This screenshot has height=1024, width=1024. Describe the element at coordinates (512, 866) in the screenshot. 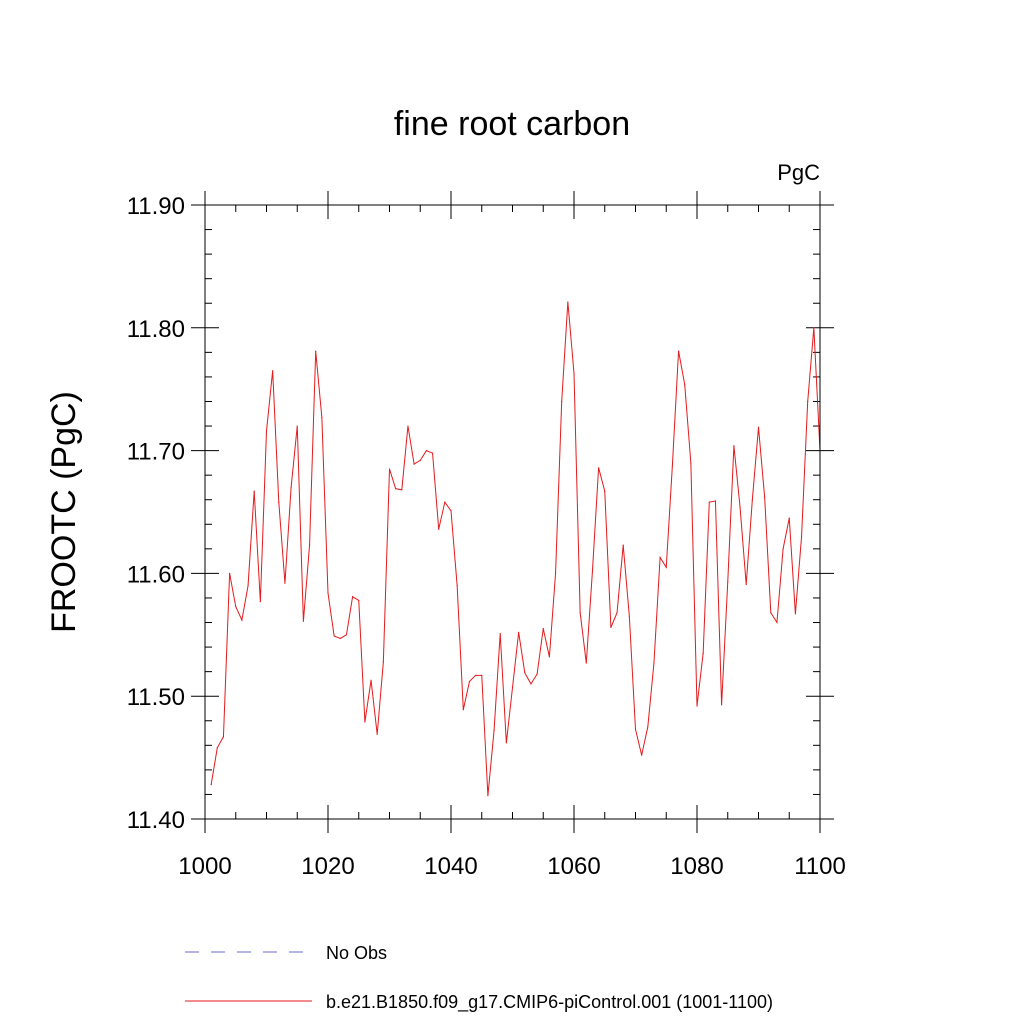

I see `x-tick-labels: 1000 1020 1040 1060 1080 1100` at that location.